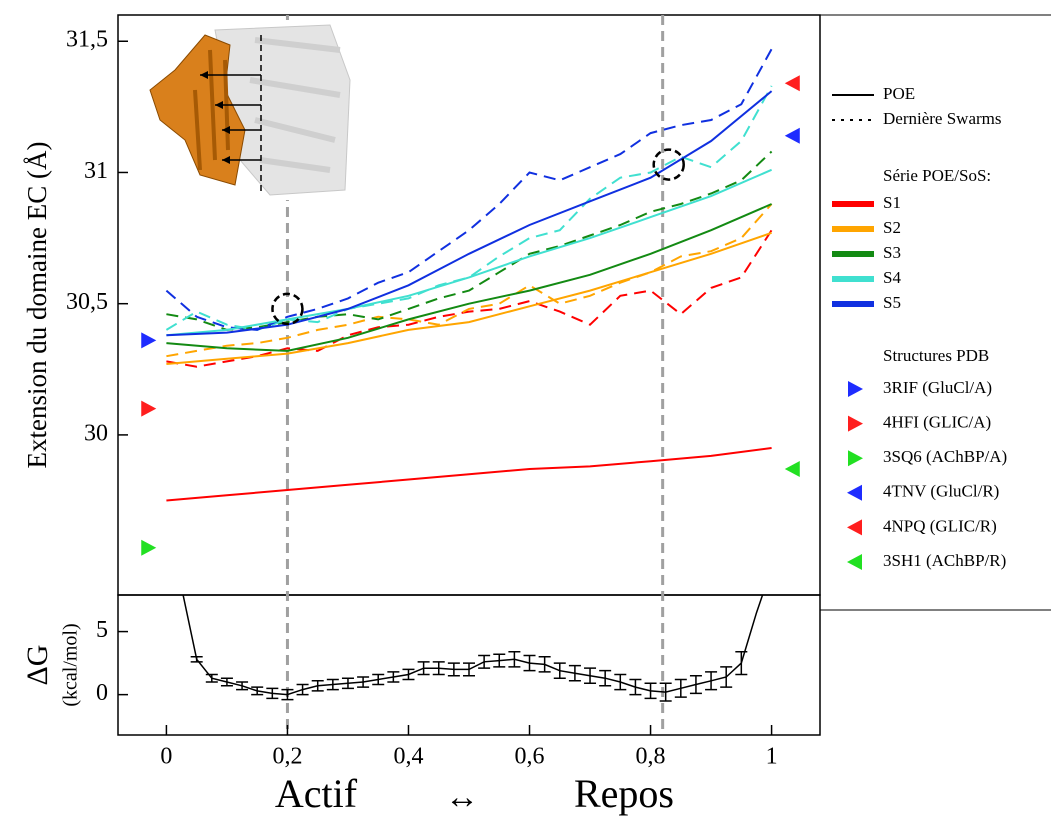  What do you see at coordinates (651, 757) in the screenshot?
I see `x-tick-label: 0,8` at bounding box center [651, 757].